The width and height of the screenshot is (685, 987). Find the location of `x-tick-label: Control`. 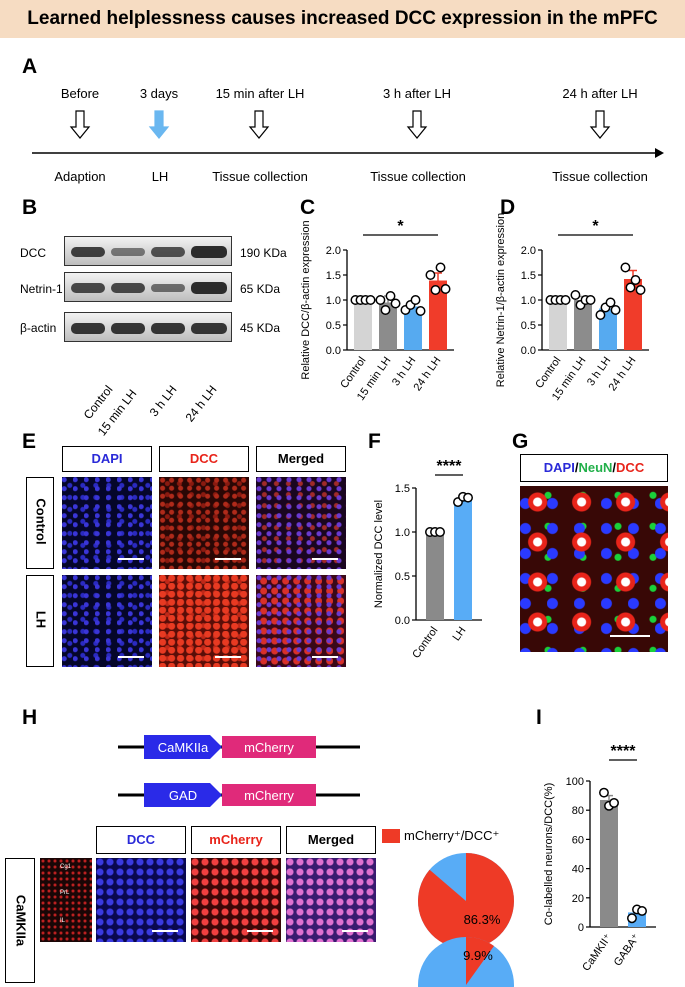

x-tick-label: Control is located at coordinates (425, 643).